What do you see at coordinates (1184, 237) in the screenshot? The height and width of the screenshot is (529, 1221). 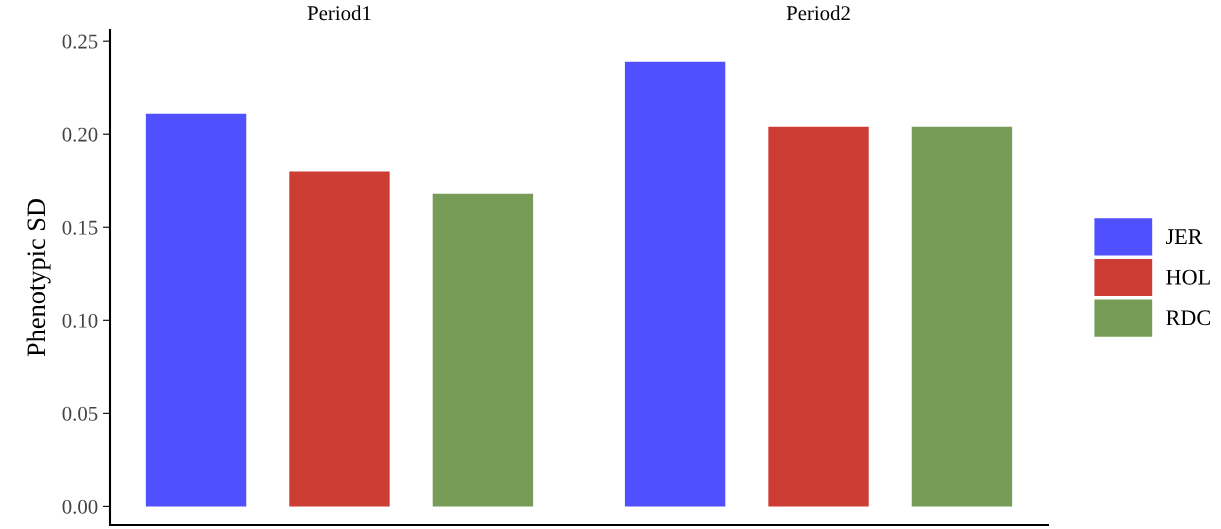 I see `legend-label: JER` at bounding box center [1184, 237].